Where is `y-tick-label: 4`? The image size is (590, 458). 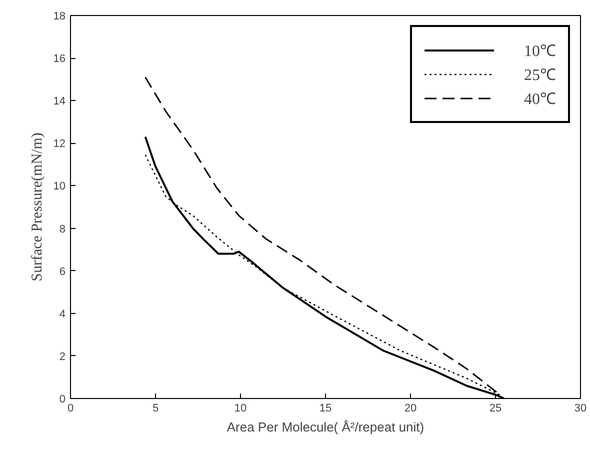
y-tick-label: 4 is located at coordinates (62, 314).